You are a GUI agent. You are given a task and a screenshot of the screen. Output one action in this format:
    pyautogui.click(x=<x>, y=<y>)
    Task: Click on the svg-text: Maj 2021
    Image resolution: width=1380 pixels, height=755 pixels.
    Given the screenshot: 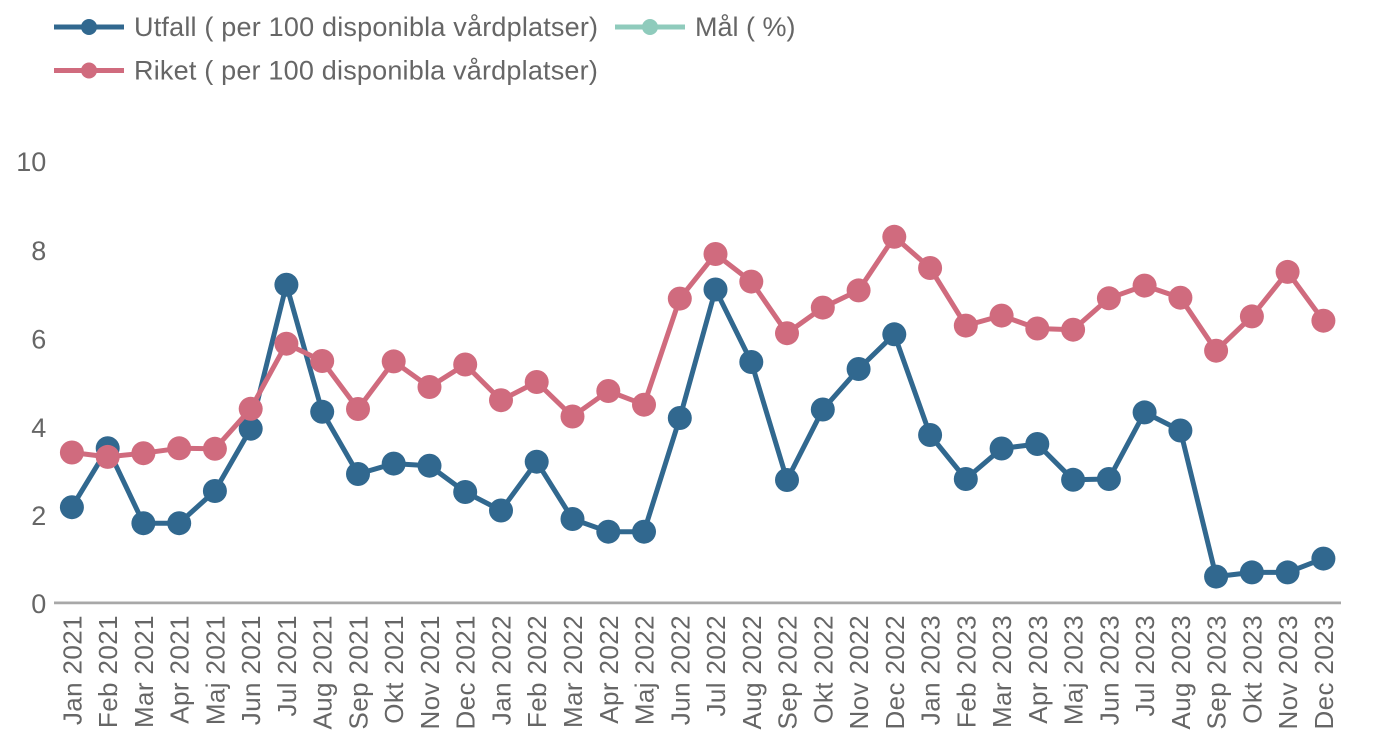 What is the action you would take?
    pyautogui.click(x=215, y=670)
    